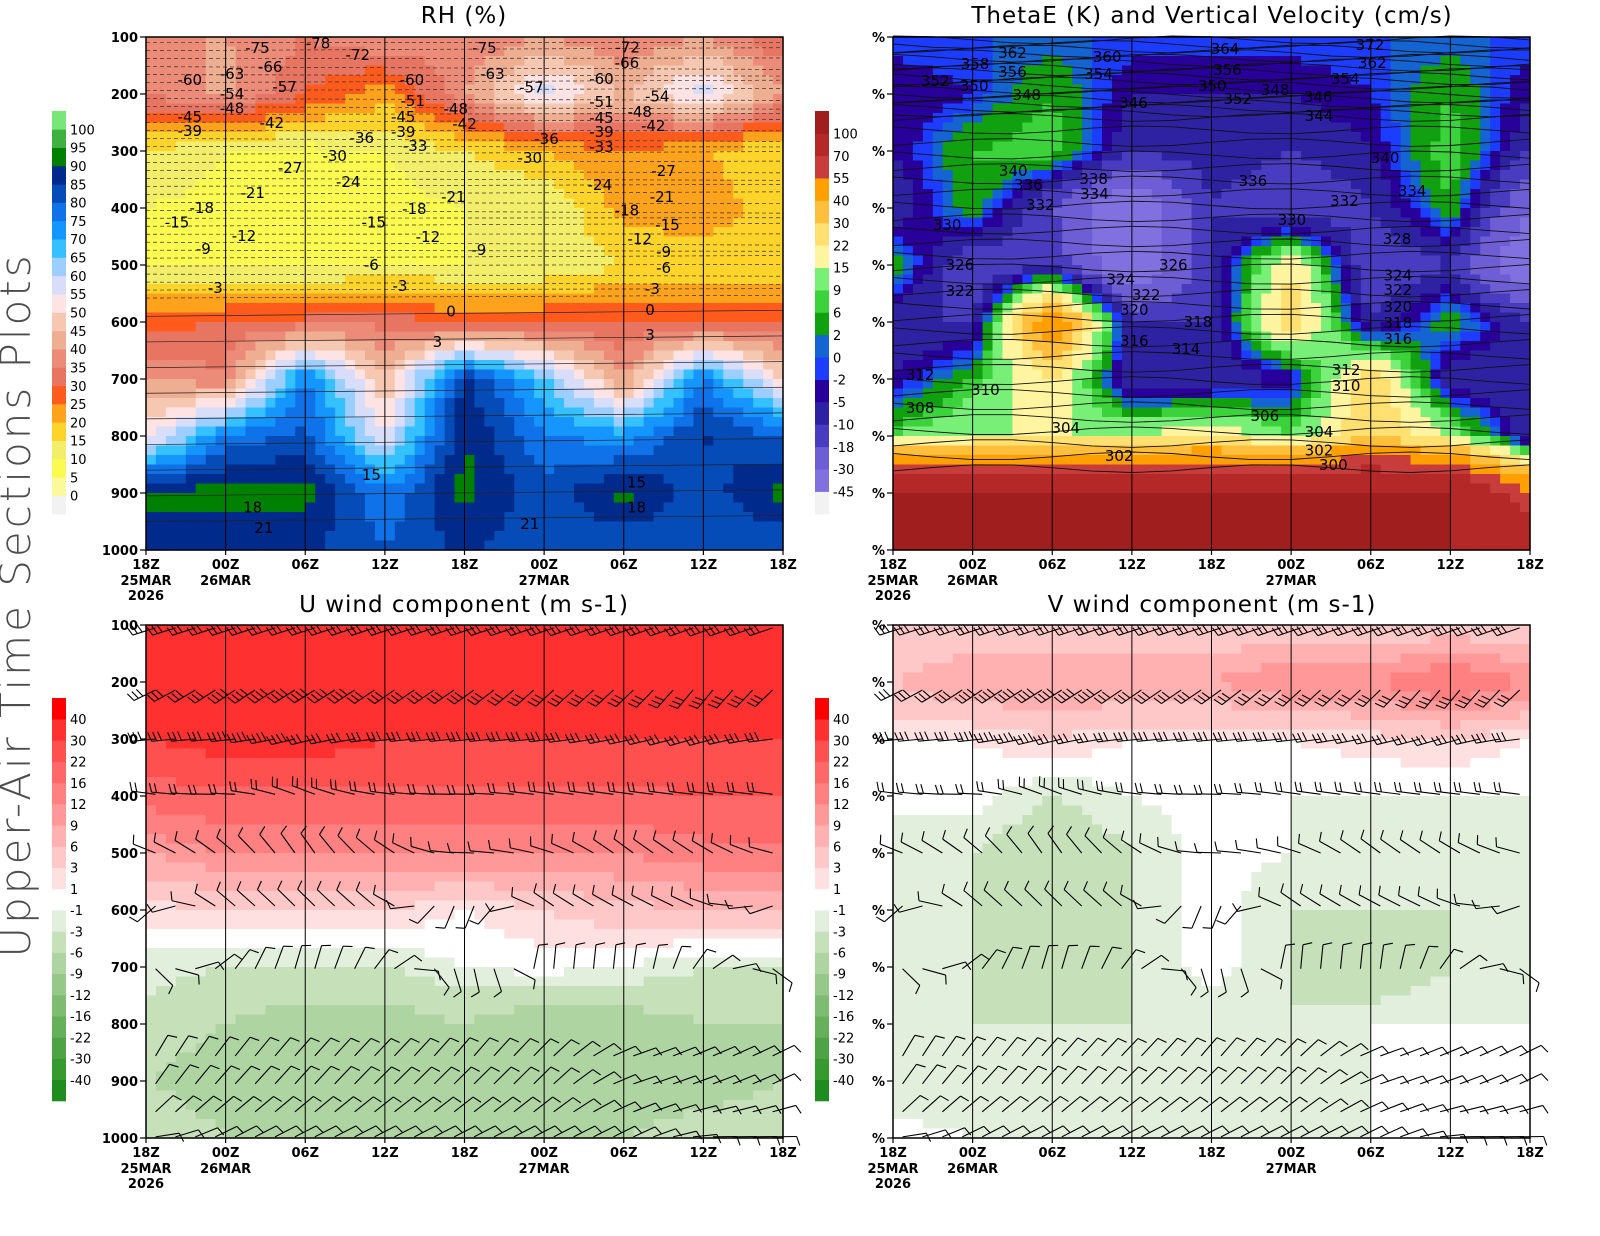  I want to click on date-label: 26MAR, so click(225, 581).